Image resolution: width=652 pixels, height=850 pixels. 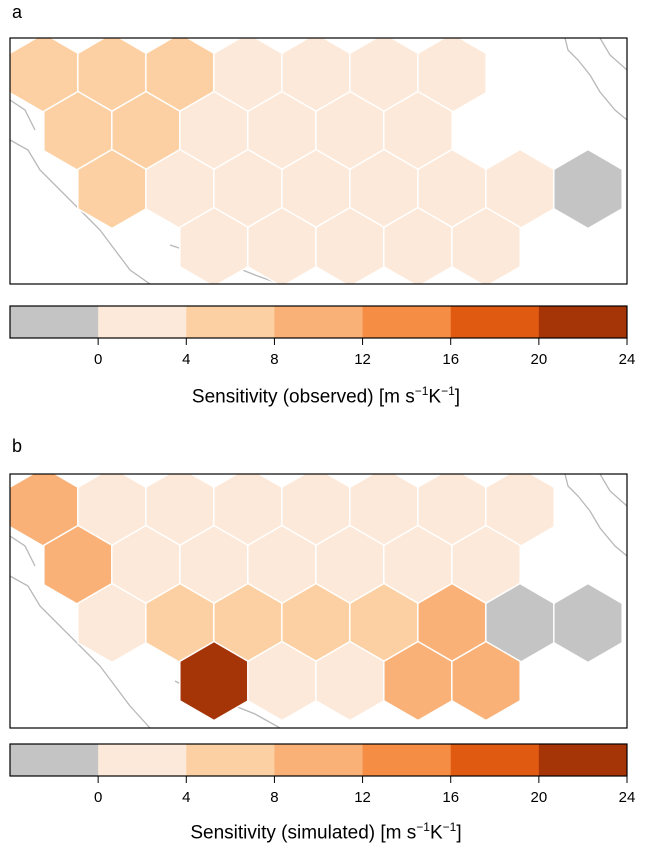 What do you see at coordinates (423, 827) in the screenshot?
I see `colorbar-title-b-sup1: −1` at bounding box center [423, 827].